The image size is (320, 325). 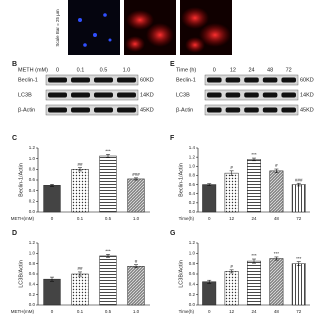 What do you see at coordinates (104, 70) in the screenshot?
I see `lane-label: 0.5` at bounding box center [104, 70].